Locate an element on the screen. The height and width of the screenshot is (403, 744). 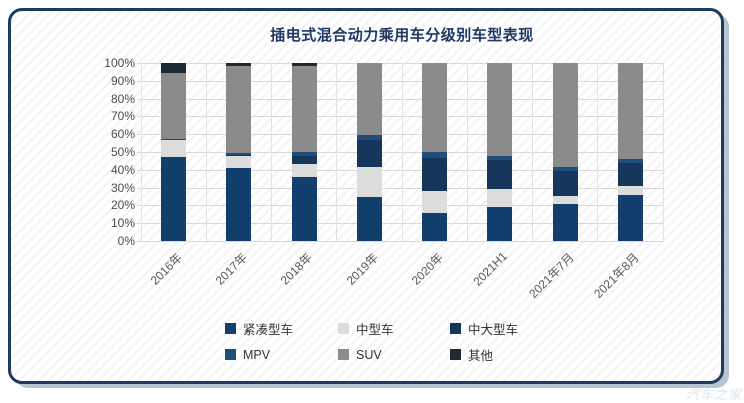
legend-item: 紧凑型车 is located at coordinates (281, 328).